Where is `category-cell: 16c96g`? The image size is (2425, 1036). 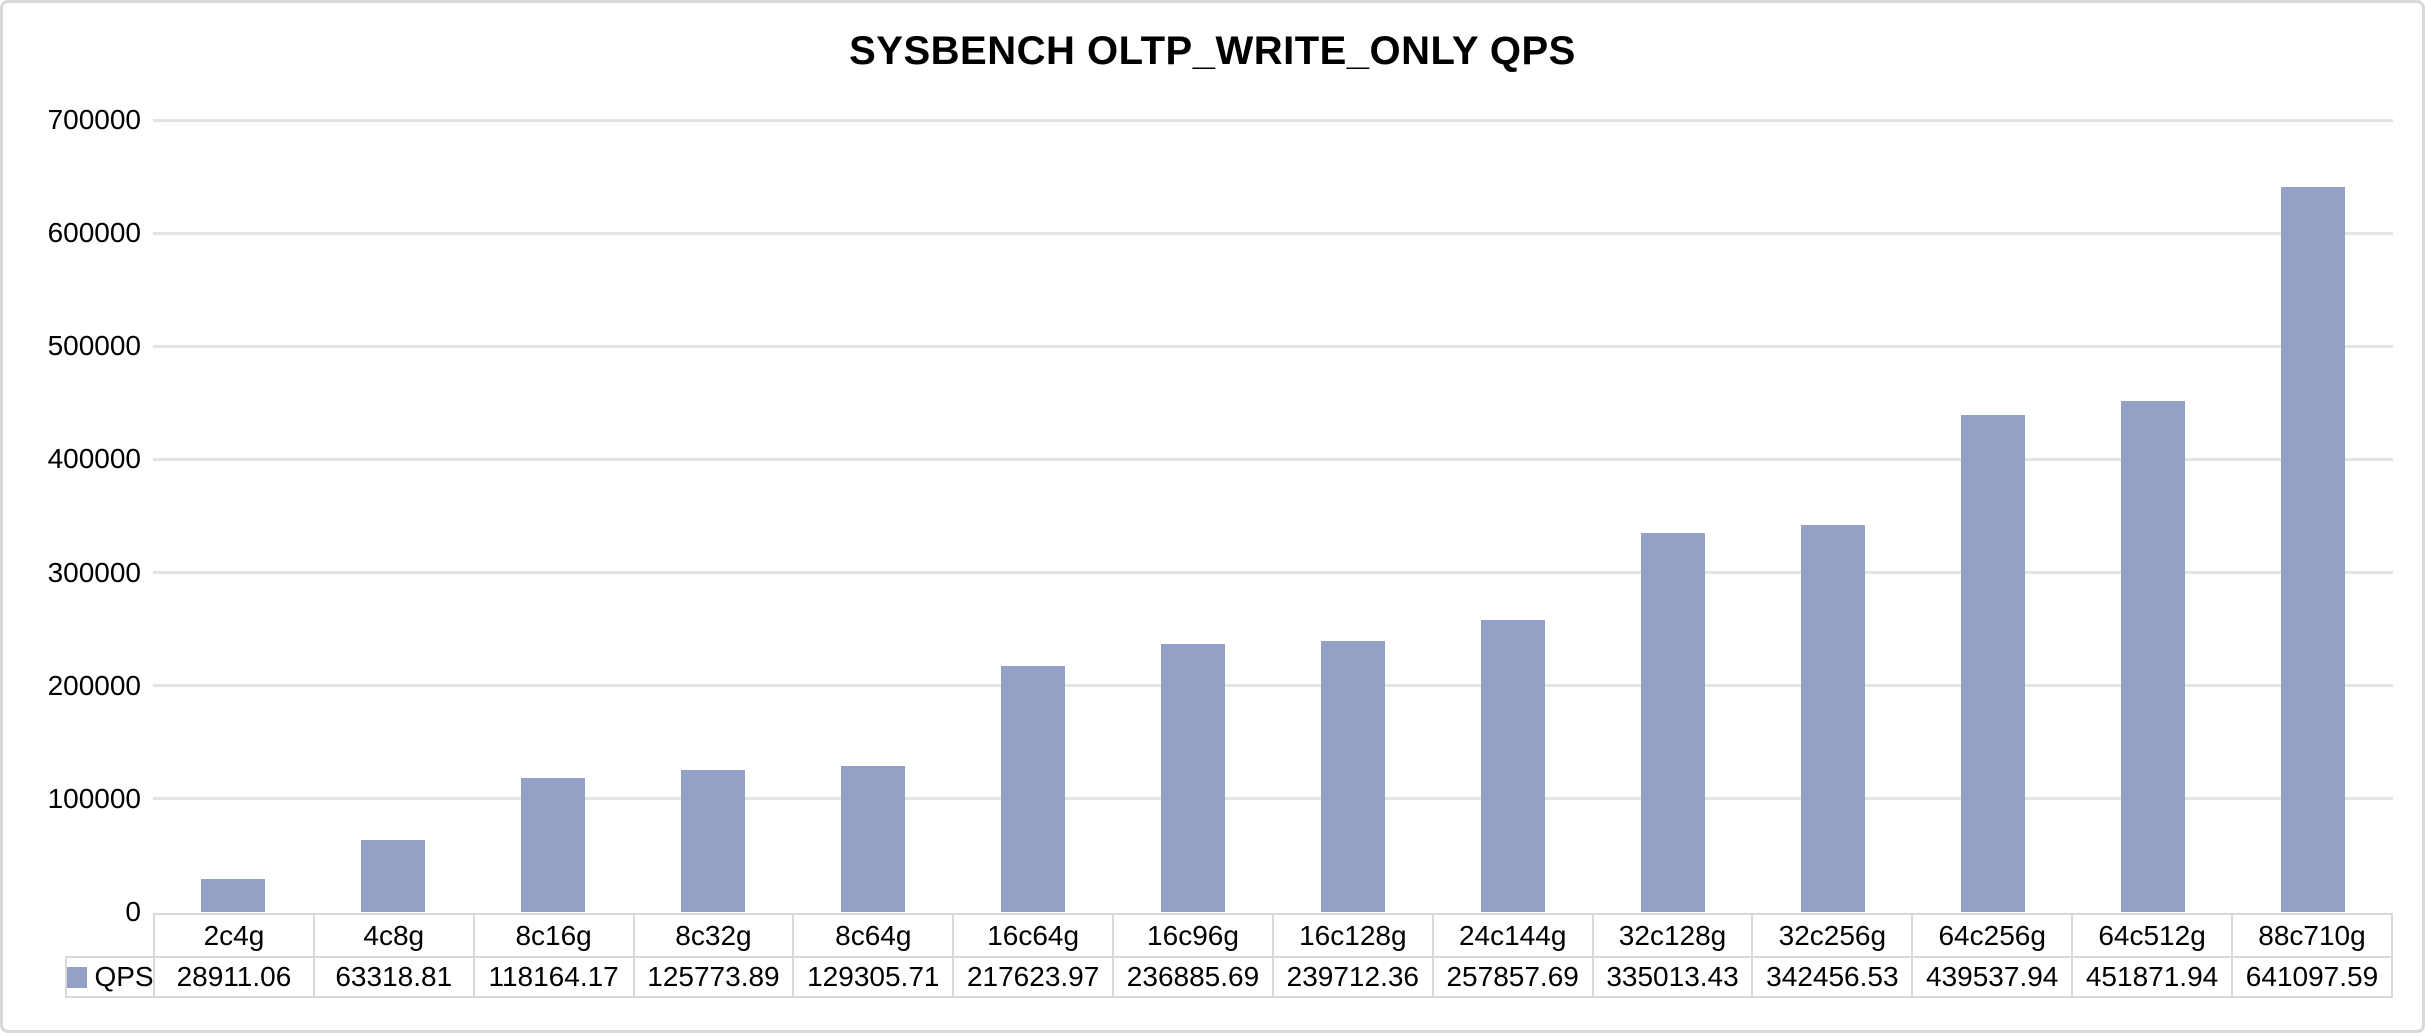 category-cell: 16c96g is located at coordinates (1193, 935).